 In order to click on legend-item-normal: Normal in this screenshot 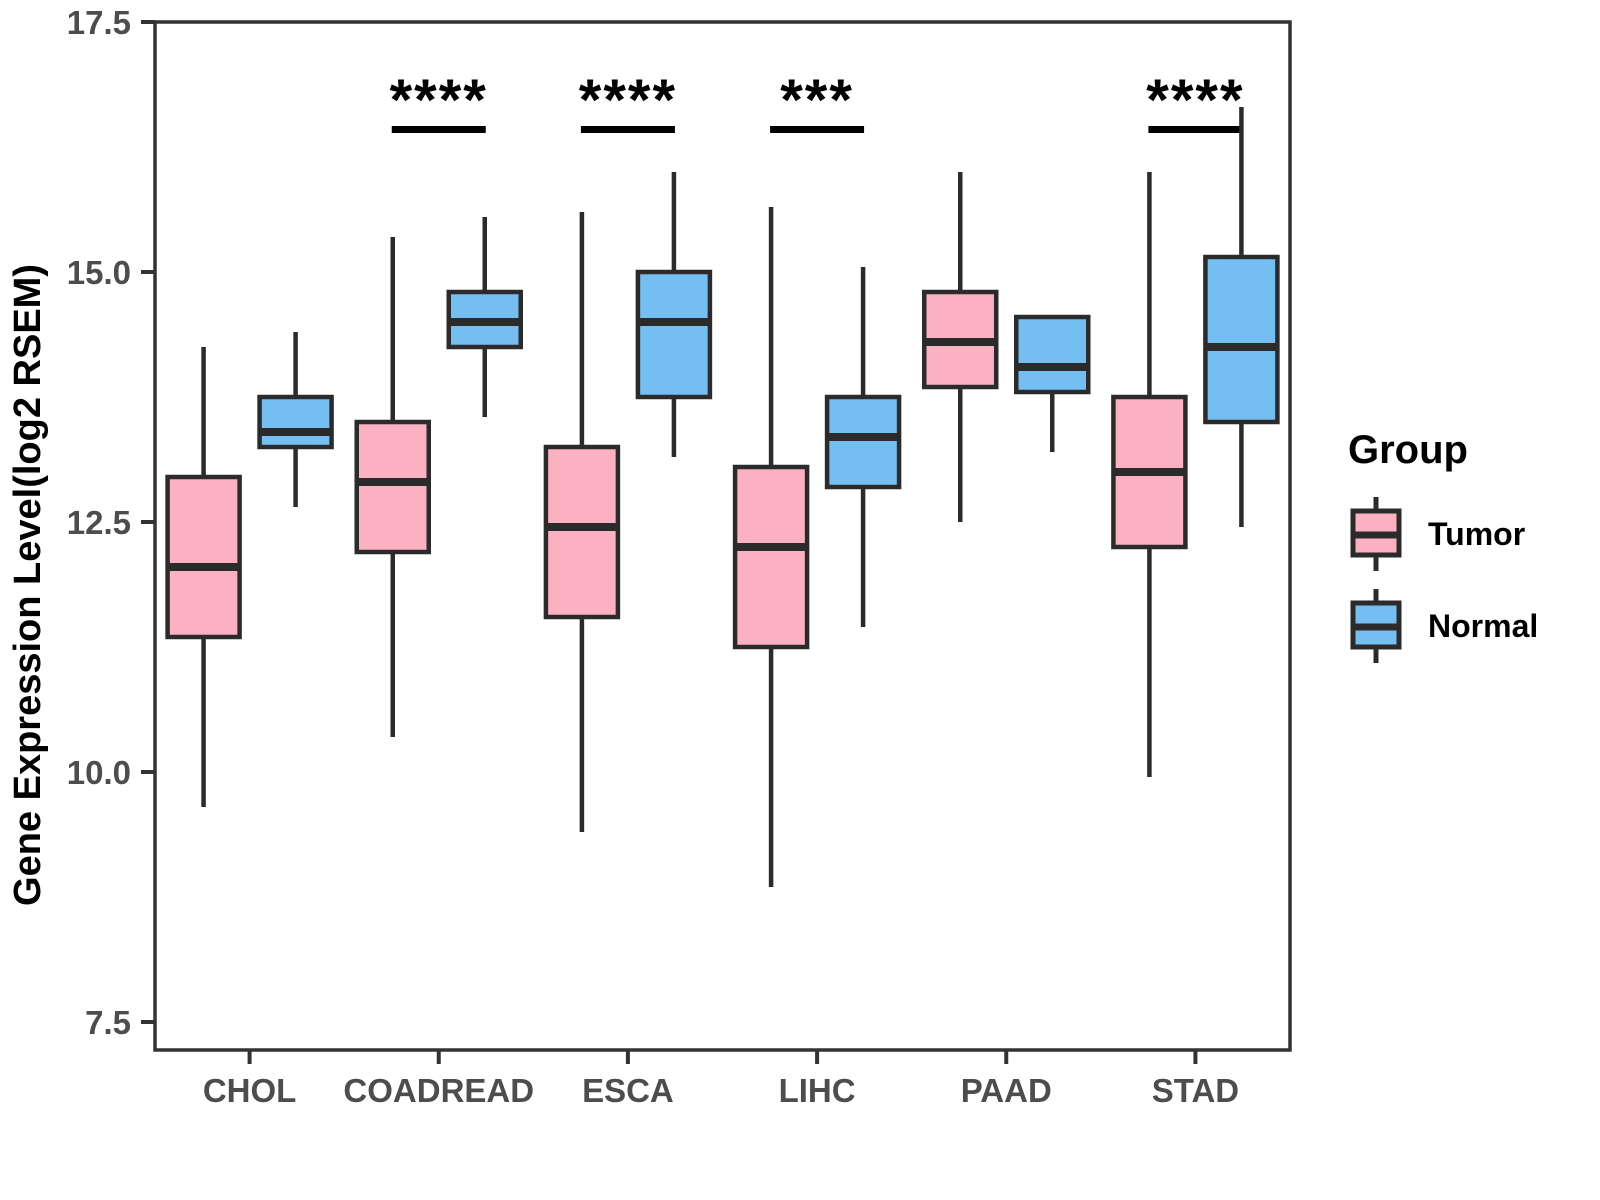, I will do `click(1443, 626)`.